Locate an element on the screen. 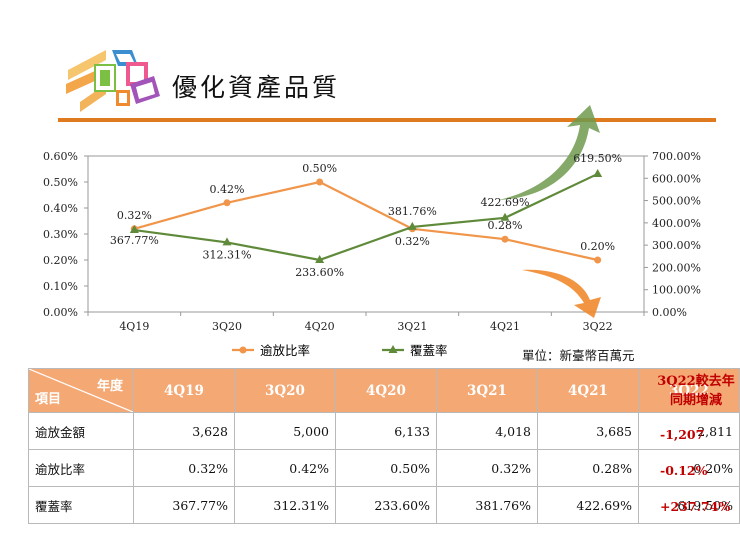 Image resolution: width=740 pixels, height=555 pixels. coverage-line is located at coordinates (366, 217).